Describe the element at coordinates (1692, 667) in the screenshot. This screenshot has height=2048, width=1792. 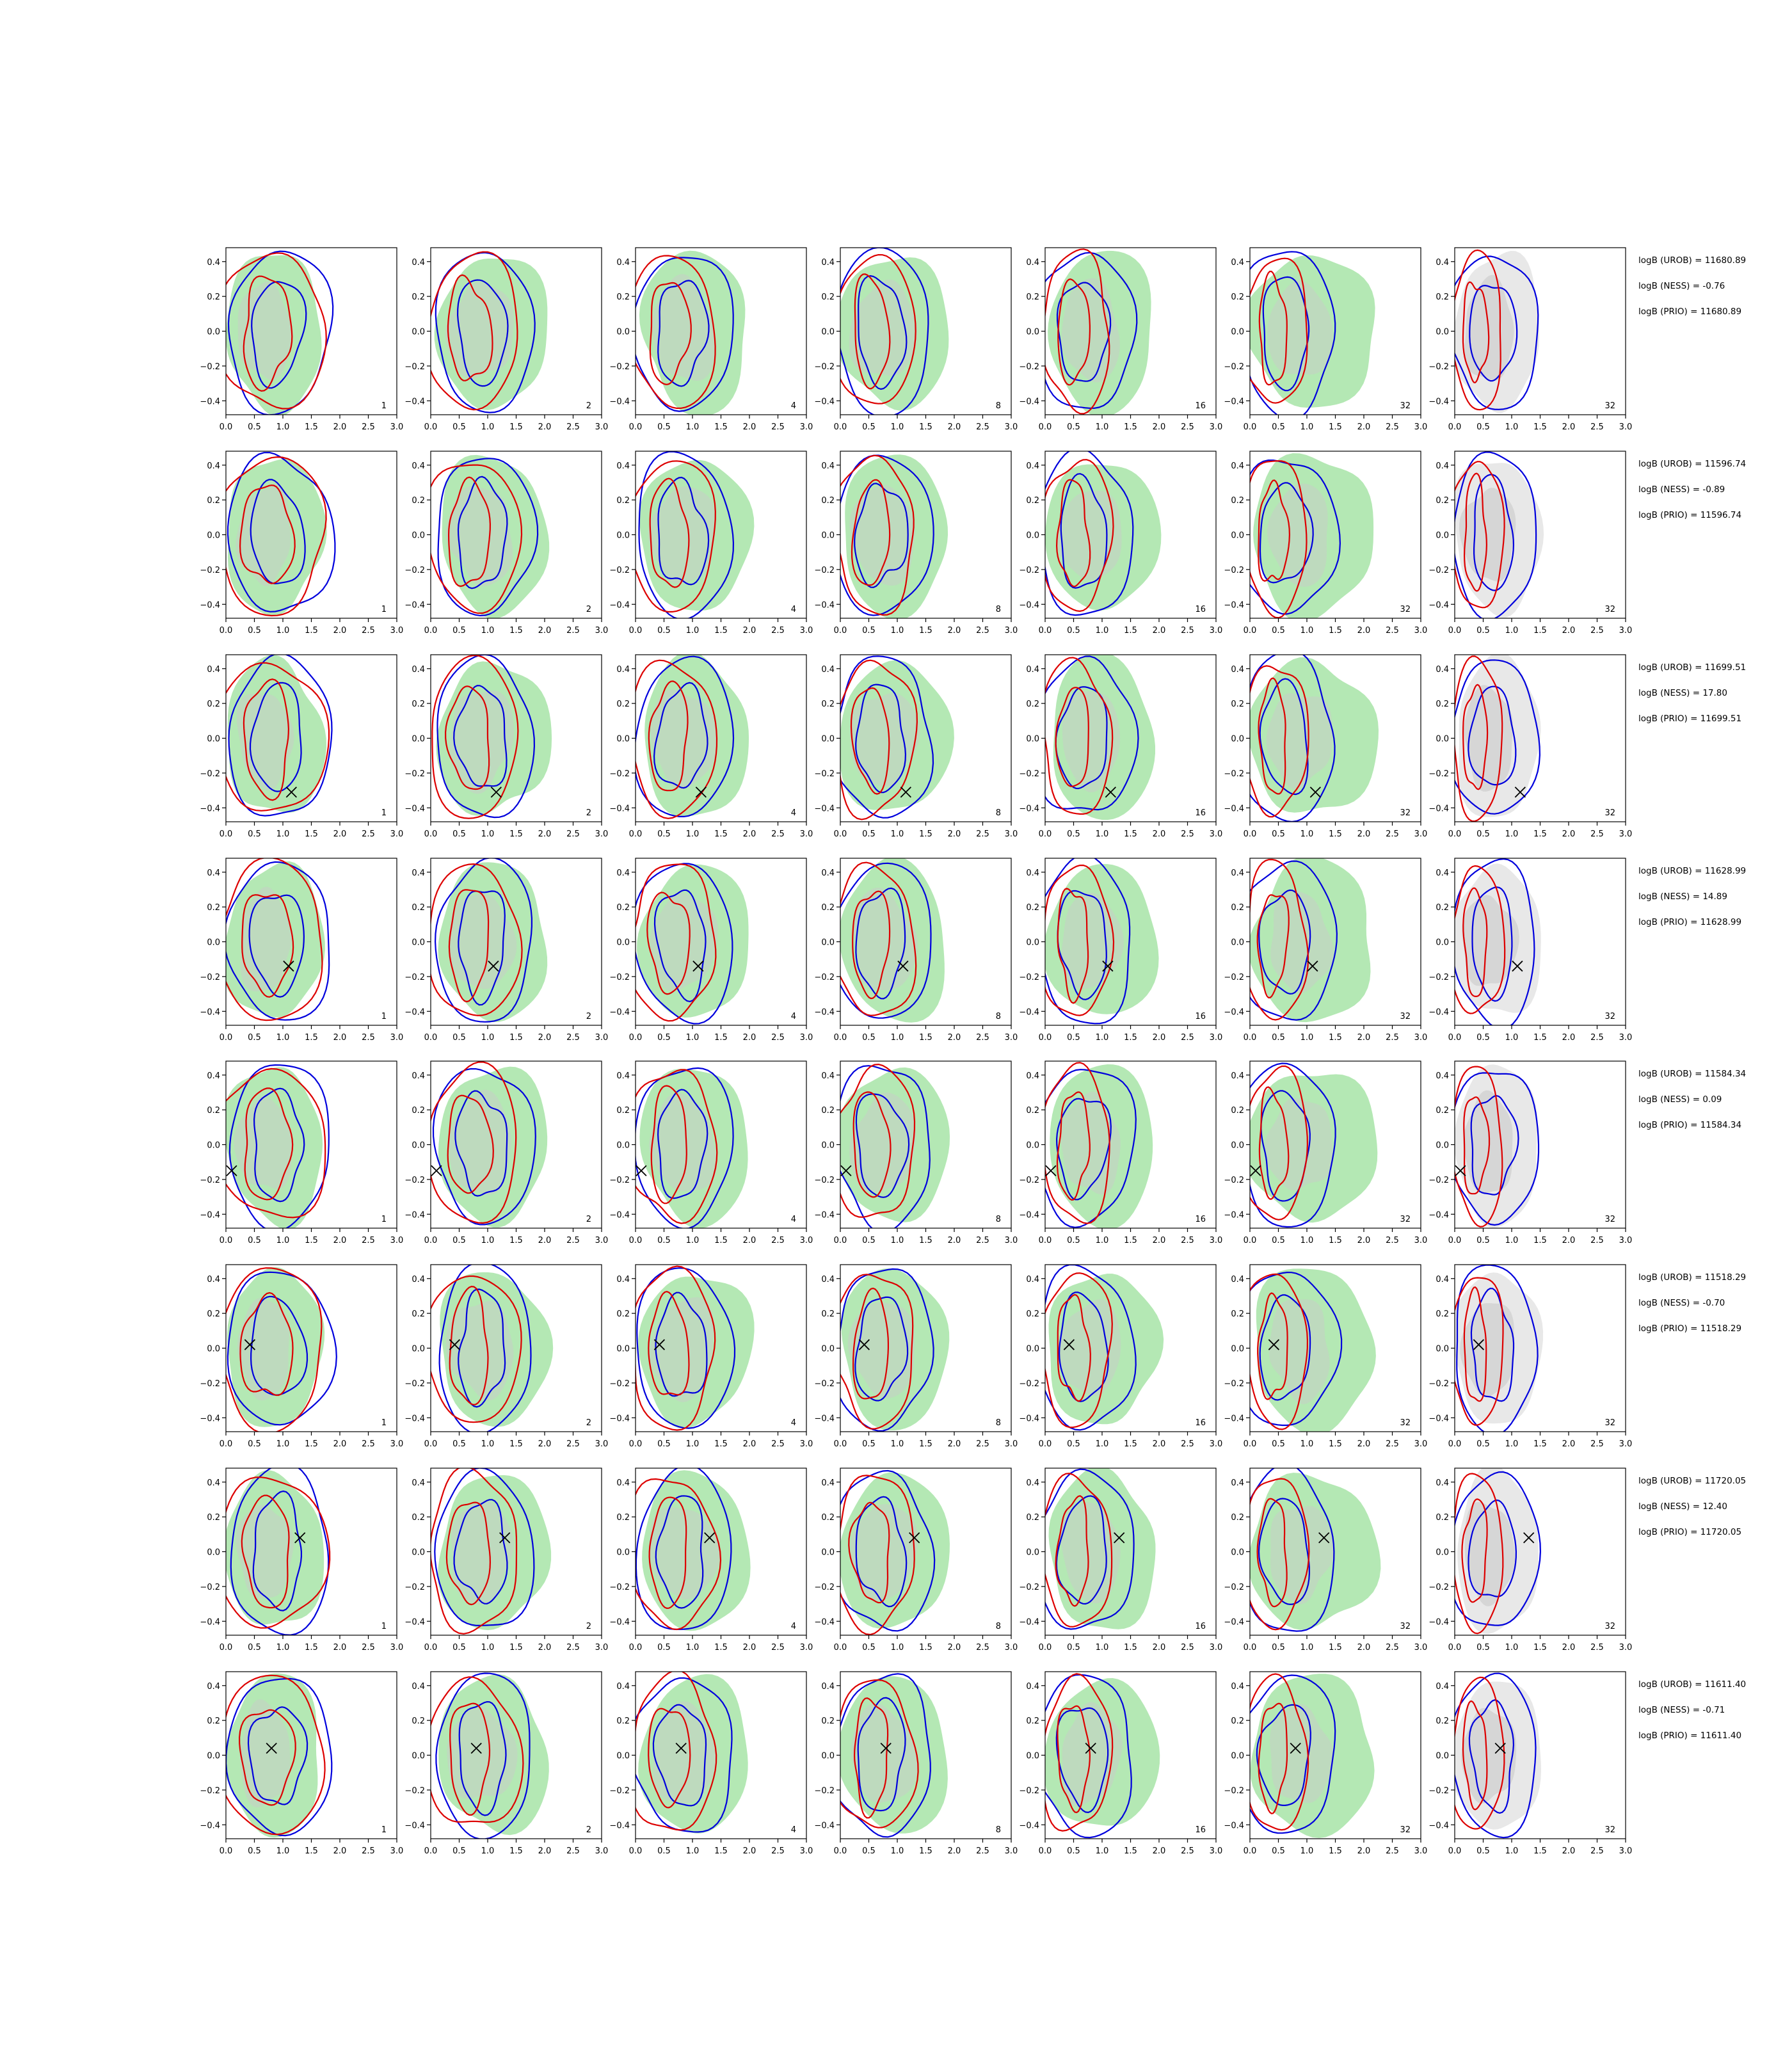
I see `logb-annotation: logB (UROB) = 11699.51` at that location.